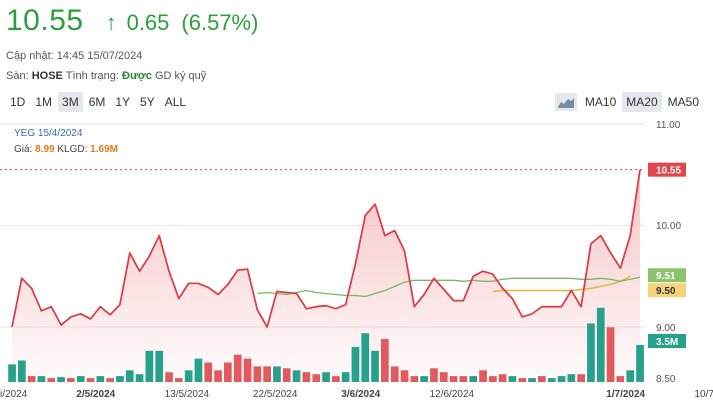 The width and height of the screenshot is (713, 413). I want to click on y-tick-label: 9.00, so click(666, 328).